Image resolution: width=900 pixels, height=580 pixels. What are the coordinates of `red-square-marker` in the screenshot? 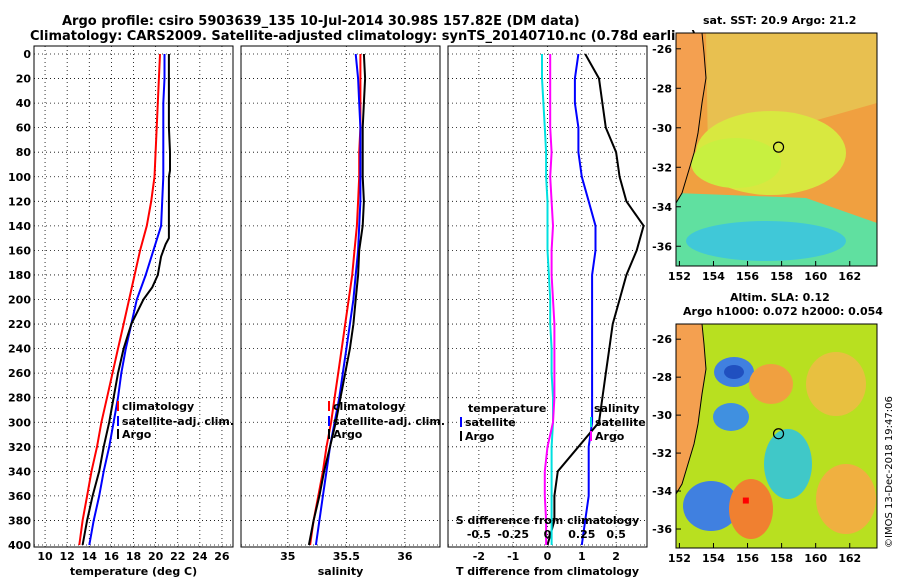 It's located at (745, 500).